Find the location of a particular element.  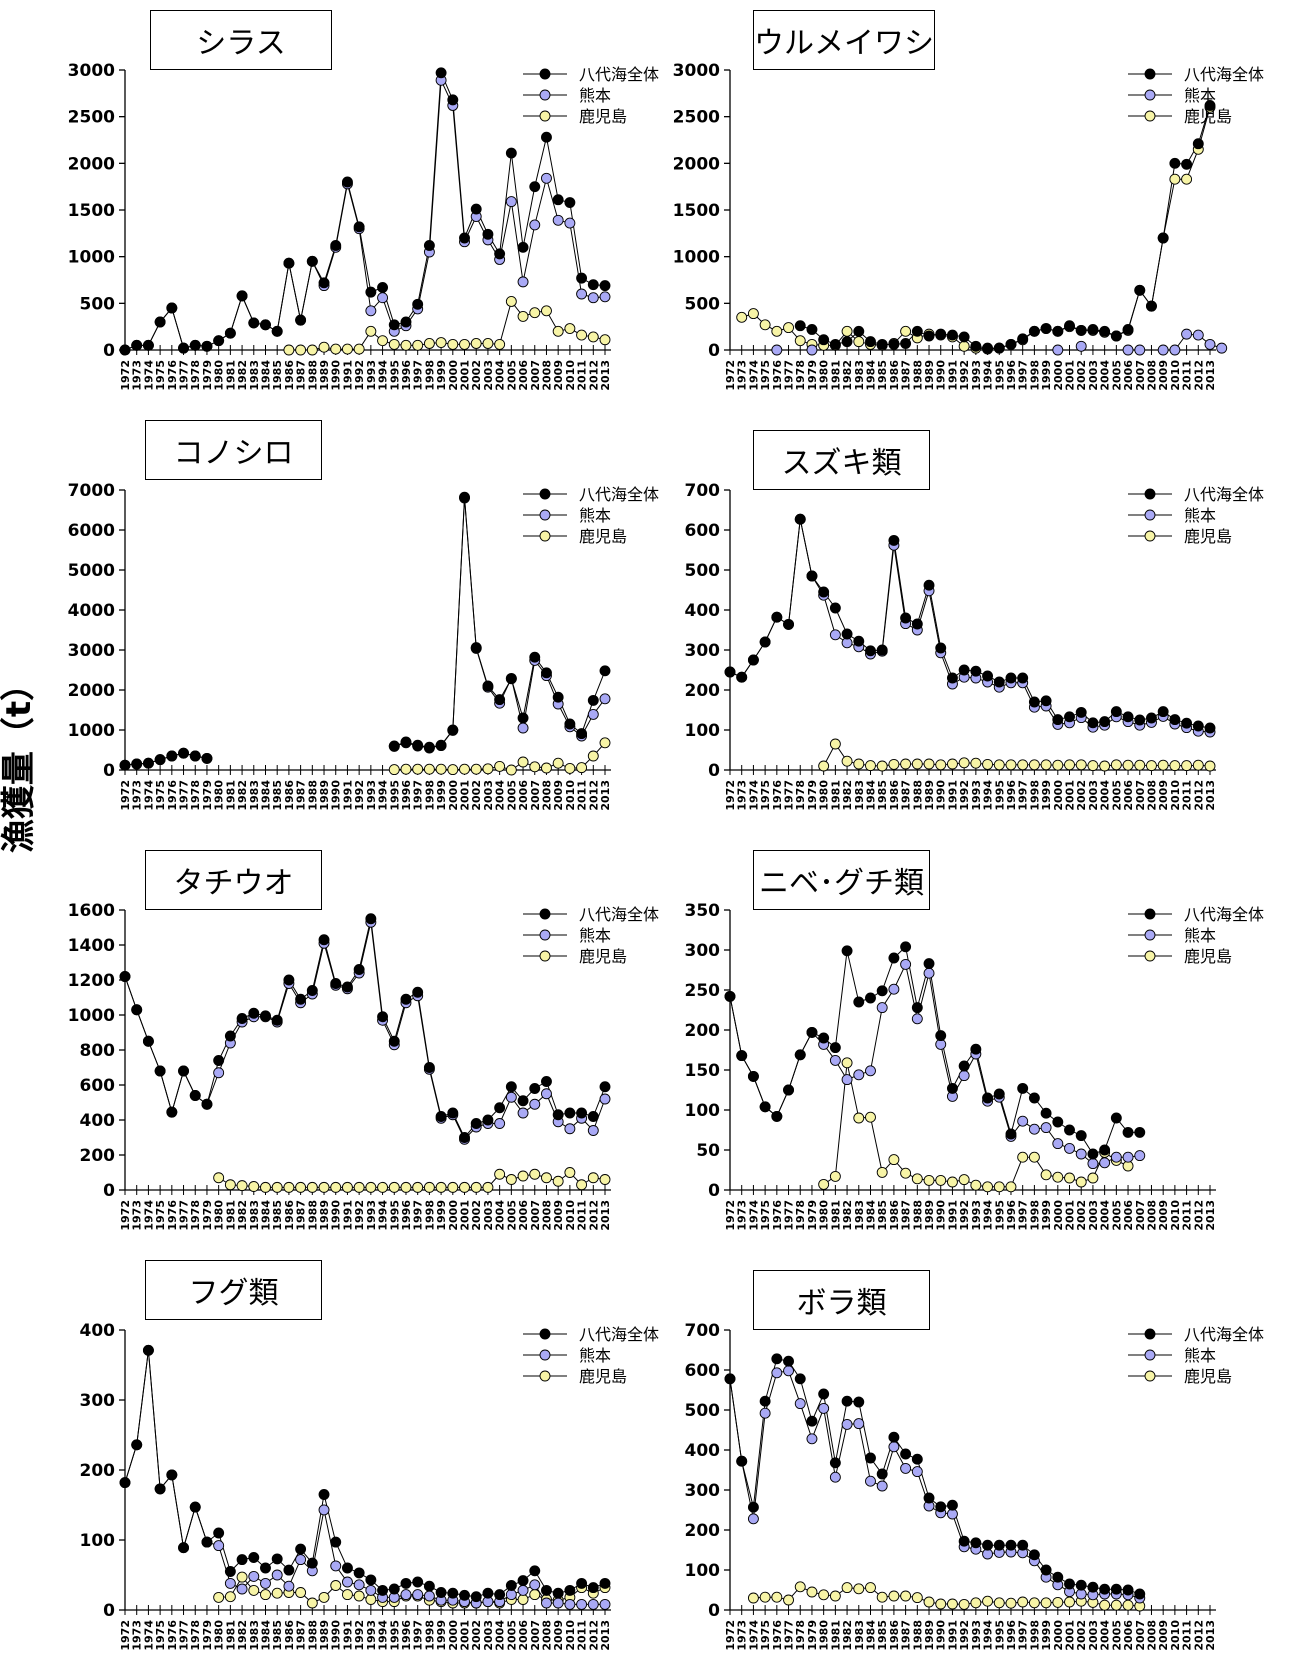

x-tick-label: 1984 is located at coordinates (870, 1215).